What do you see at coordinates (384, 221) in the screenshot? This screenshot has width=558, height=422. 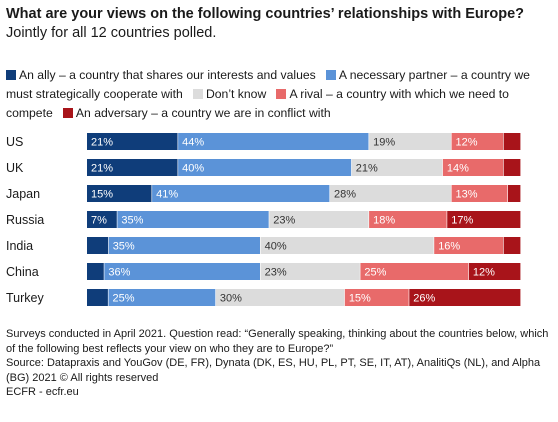 I see `data-label-russia-series-3: 18%` at bounding box center [384, 221].